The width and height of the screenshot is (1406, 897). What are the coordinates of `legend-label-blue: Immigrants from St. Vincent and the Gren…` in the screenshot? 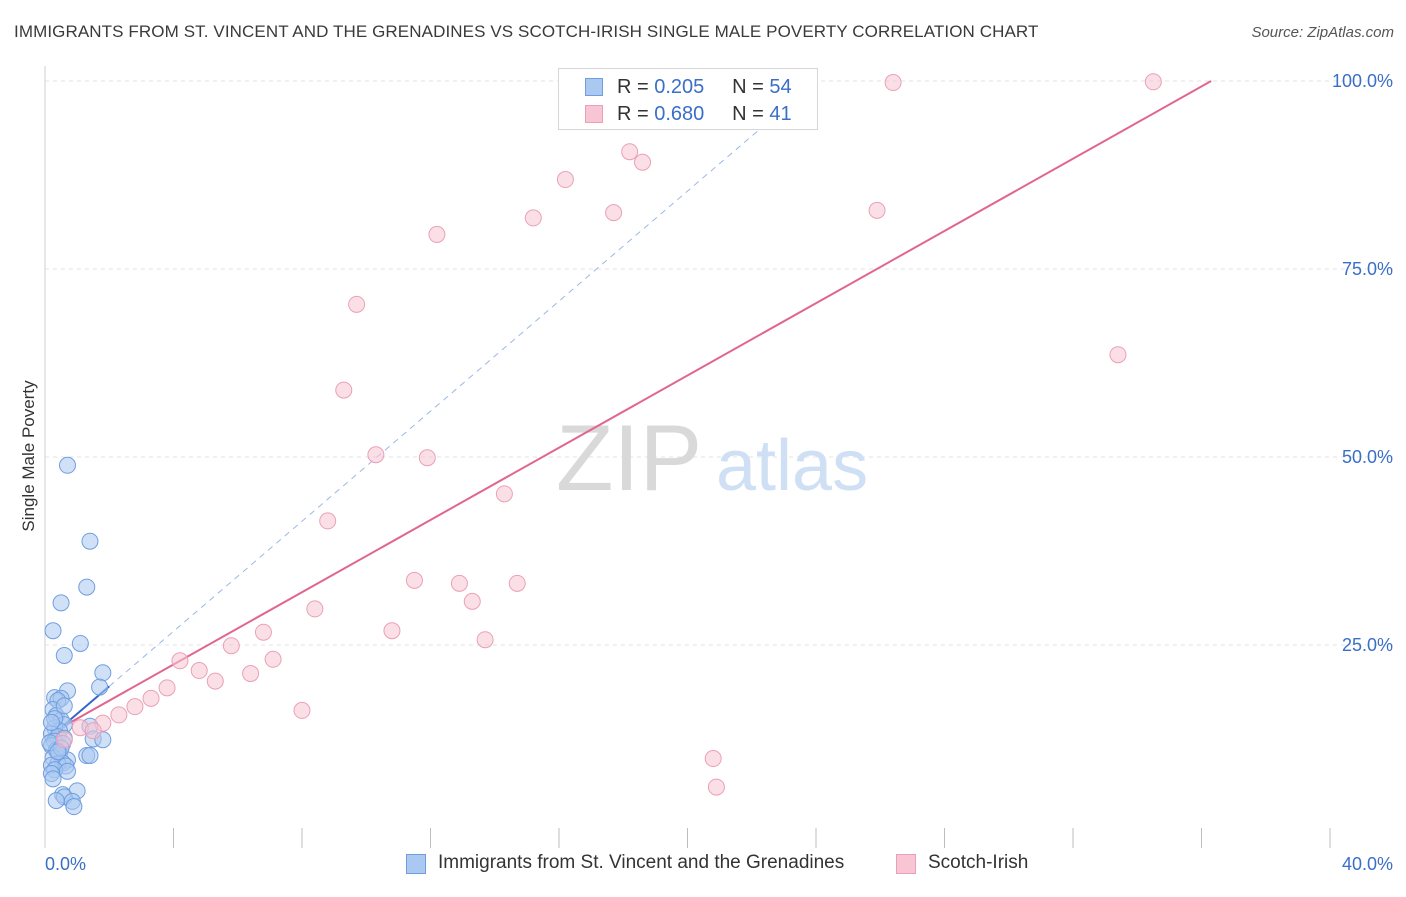 It's located at (641, 862).